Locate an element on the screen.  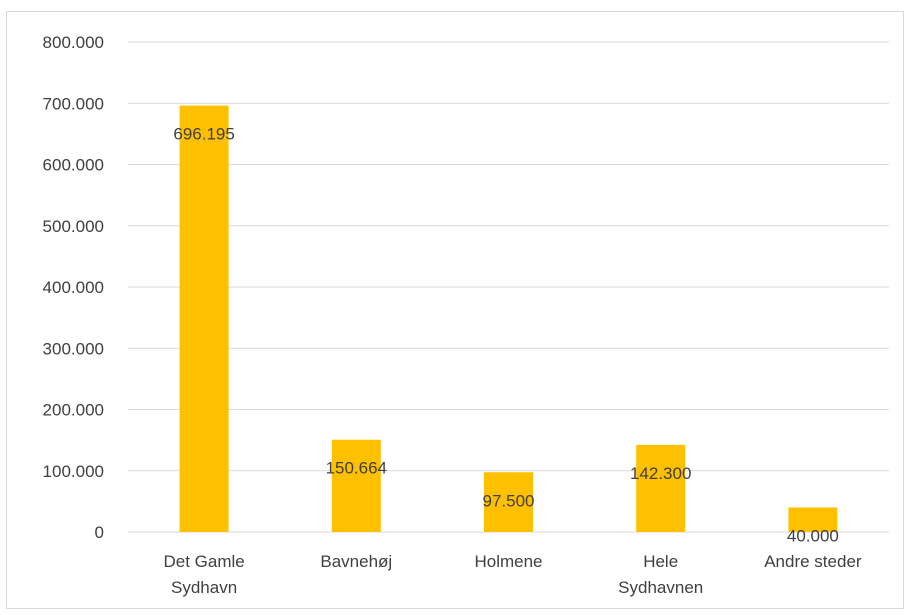
y-tick-label: 300.000 is located at coordinates (73, 348).